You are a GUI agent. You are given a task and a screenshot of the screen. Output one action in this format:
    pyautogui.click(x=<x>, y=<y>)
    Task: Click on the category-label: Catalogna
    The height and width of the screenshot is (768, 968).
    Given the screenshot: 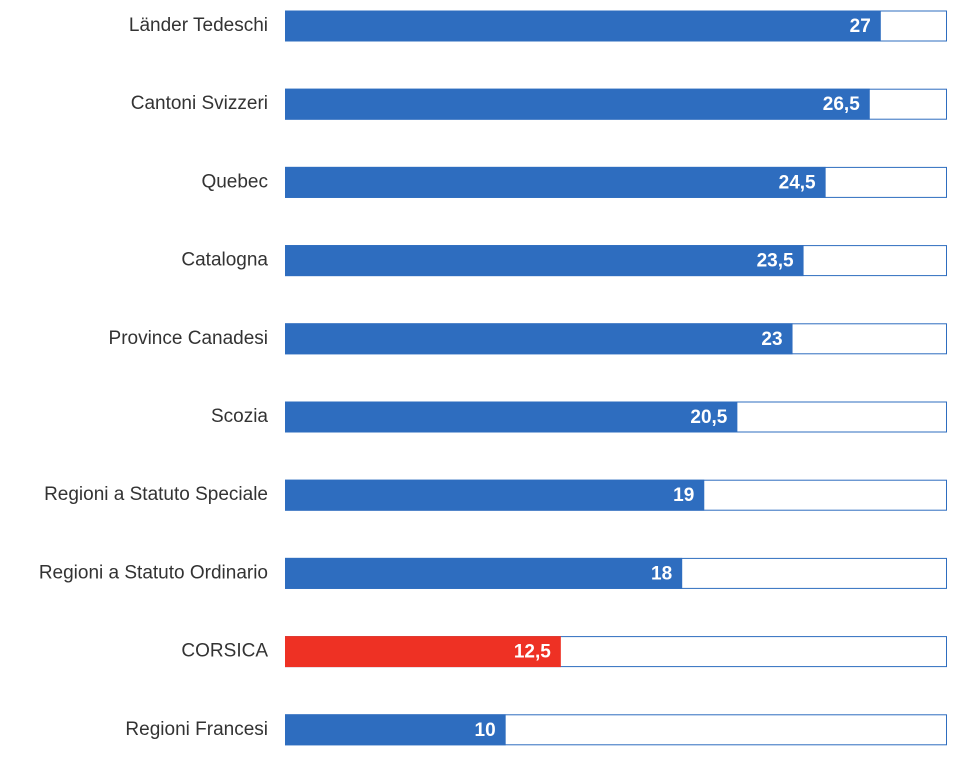 What is the action you would take?
    pyautogui.click(x=224, y=260)
    